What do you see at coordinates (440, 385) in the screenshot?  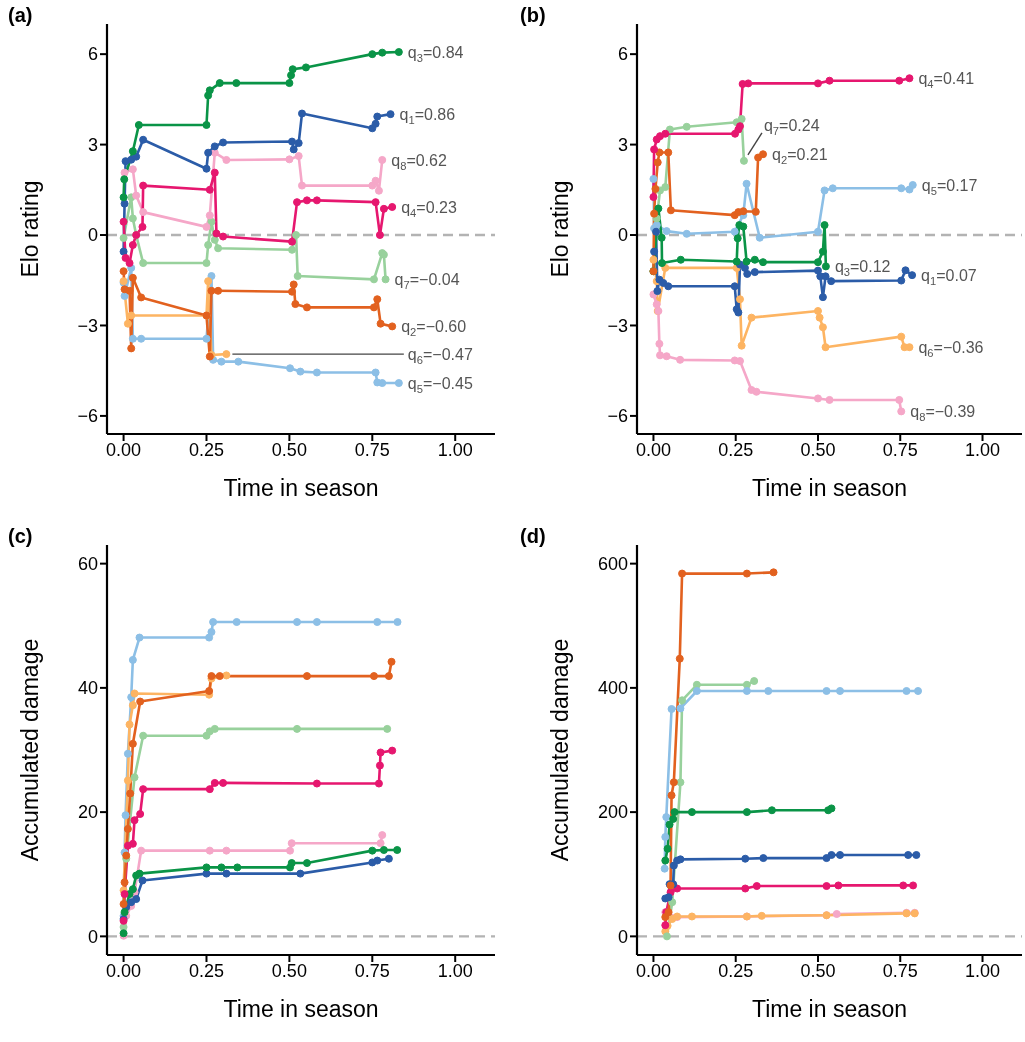 I see `series-label: q$_{5}$=−0.45` at bounding box center [440, 385].